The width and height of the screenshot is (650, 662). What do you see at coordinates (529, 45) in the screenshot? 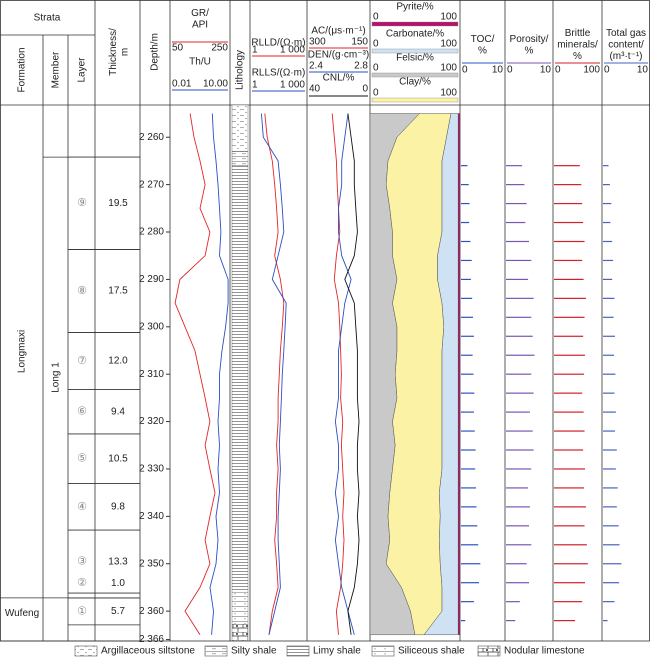
I see `track-name: Porosity/%` at bounding box center [529, 45].